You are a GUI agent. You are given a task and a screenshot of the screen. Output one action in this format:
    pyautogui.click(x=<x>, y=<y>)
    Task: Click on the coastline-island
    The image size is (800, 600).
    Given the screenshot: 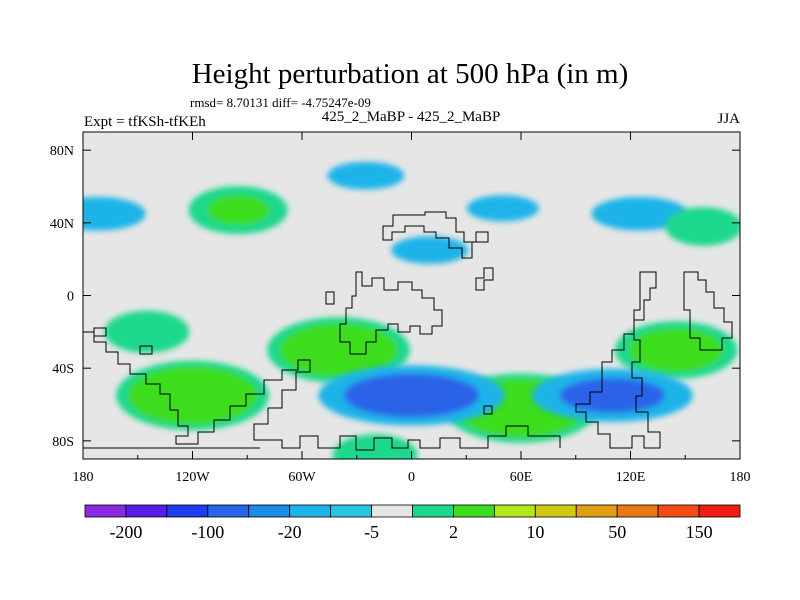 What is the action you would take?
    pyautogui.click(x=484, y=279)
    